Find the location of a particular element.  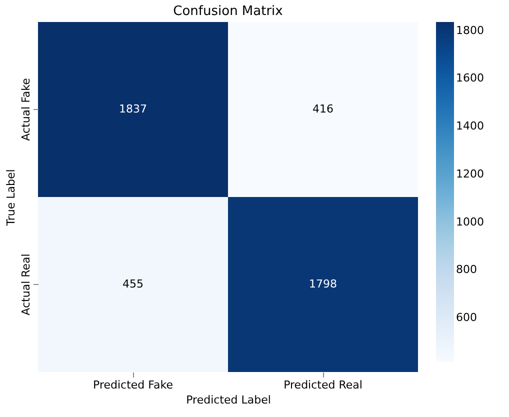

color-bar-label: 800 is located at coordinates (466, 269).